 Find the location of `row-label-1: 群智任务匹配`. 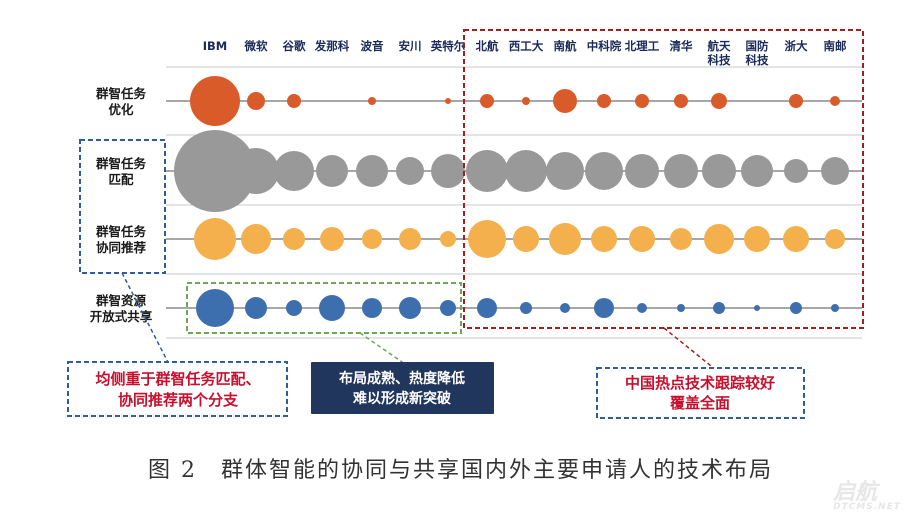

row-label-1: 群智任务匹配 is located at coordinates (121, 171).